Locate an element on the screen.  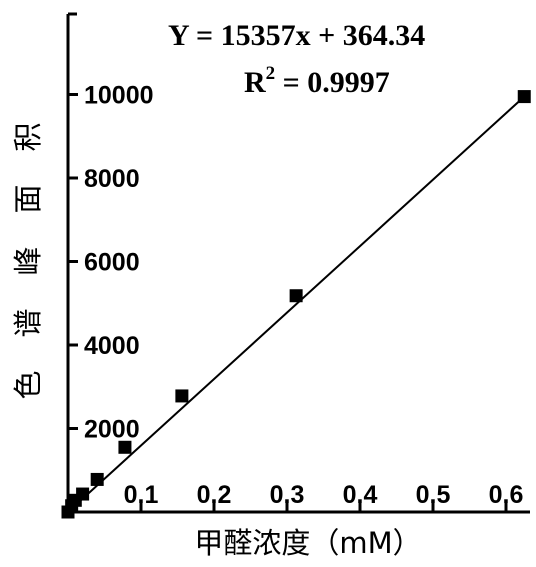
y-axis-title-char: 谱 is located at coordinates (28, 322).